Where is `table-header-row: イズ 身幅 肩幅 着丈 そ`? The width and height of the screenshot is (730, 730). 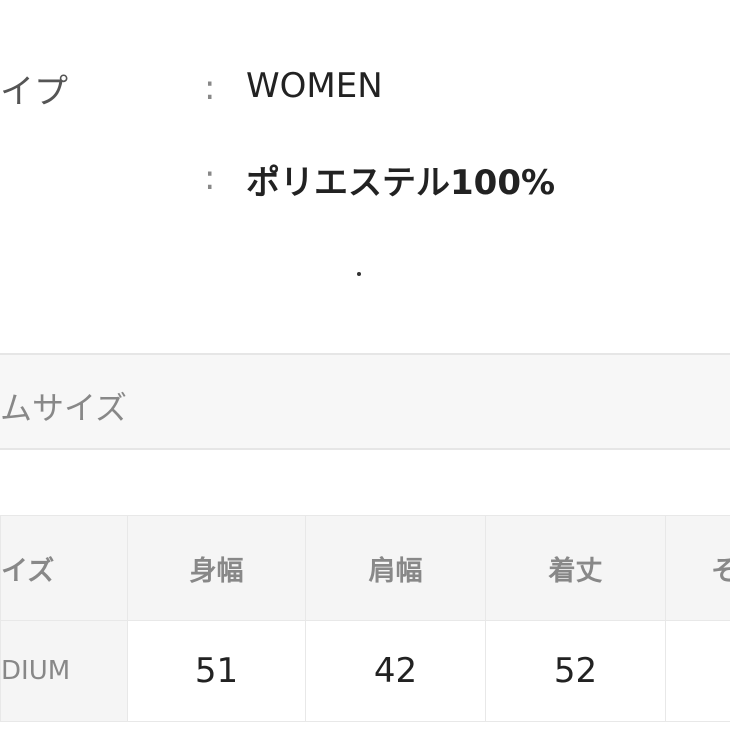 table-header-row: イズ 身幅 肩幅 着丈 そ is located at coordinates (365, 568).